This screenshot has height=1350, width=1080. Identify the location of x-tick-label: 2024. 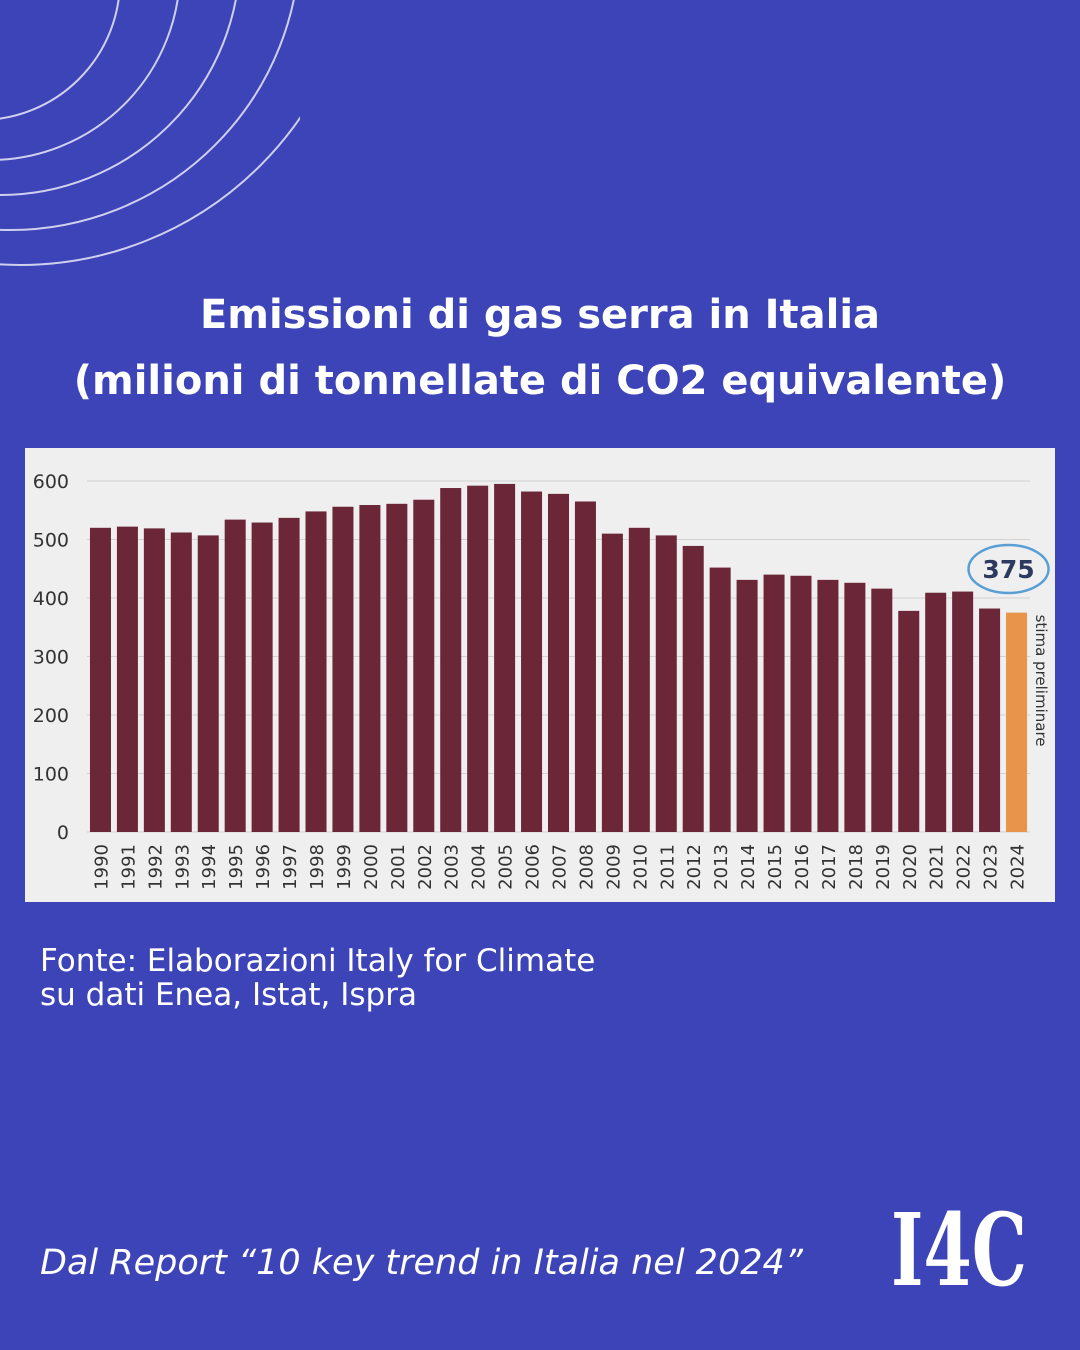
(1018, 867).